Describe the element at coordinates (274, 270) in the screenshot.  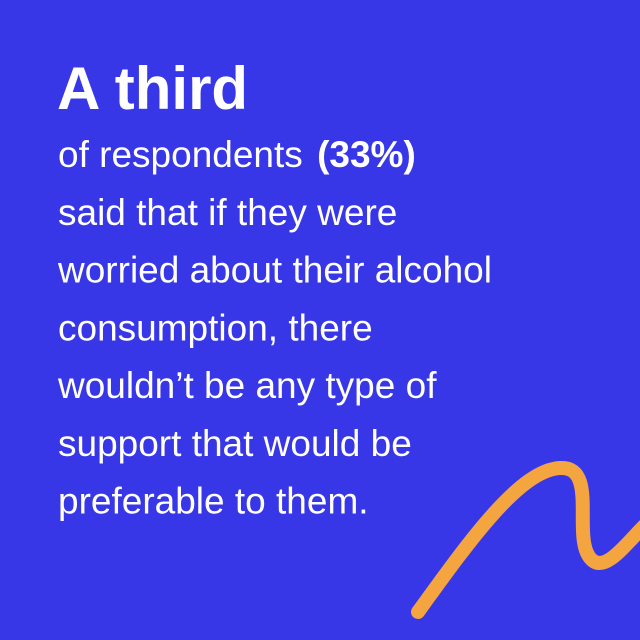
I see `body-line: worried about their alcohol` at that location.